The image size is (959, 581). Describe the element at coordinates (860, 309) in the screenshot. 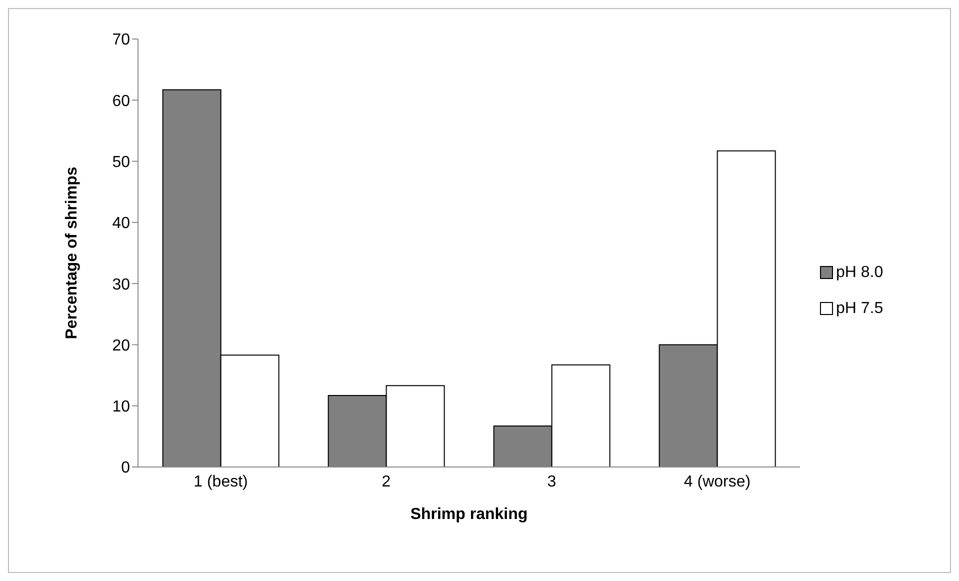

I see `legend-label: pH 7.5` at that location.